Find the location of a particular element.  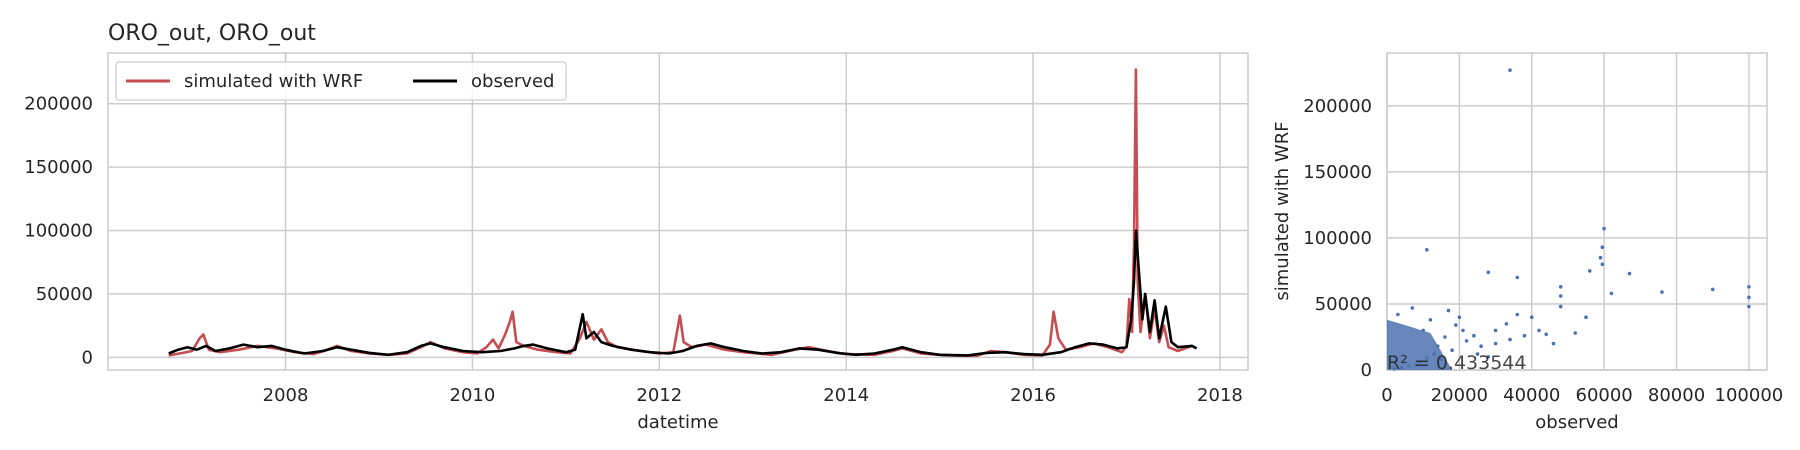

legend: simulated with WRF observed is located at coordinates (341, 81).